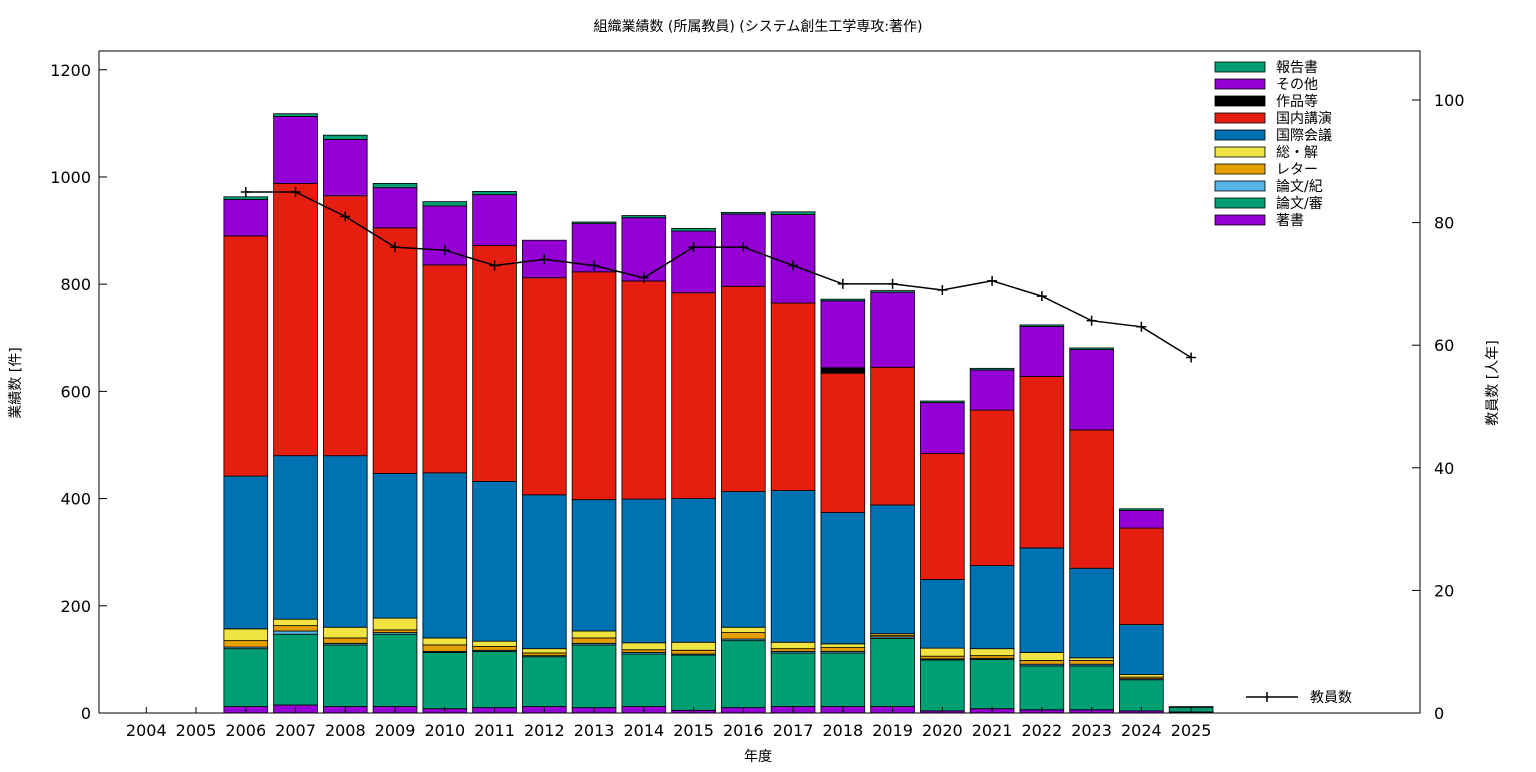 Image resolution: width=1536 pixels, height=772 pixels. Describe the element at coordinates (75, 284) in the screenshot. I see `y-tick-label: 800` at that location.